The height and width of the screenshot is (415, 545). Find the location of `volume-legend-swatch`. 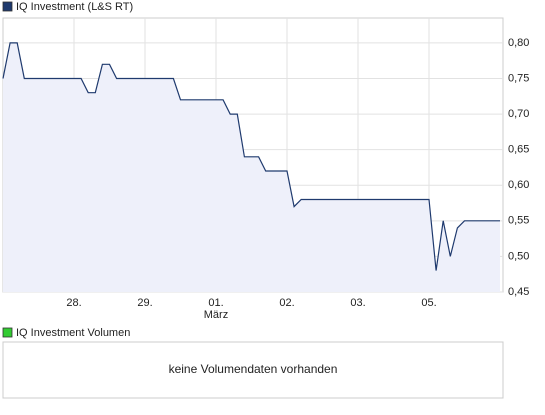

volume-legend-swatch is located at coordinates (7, 332).